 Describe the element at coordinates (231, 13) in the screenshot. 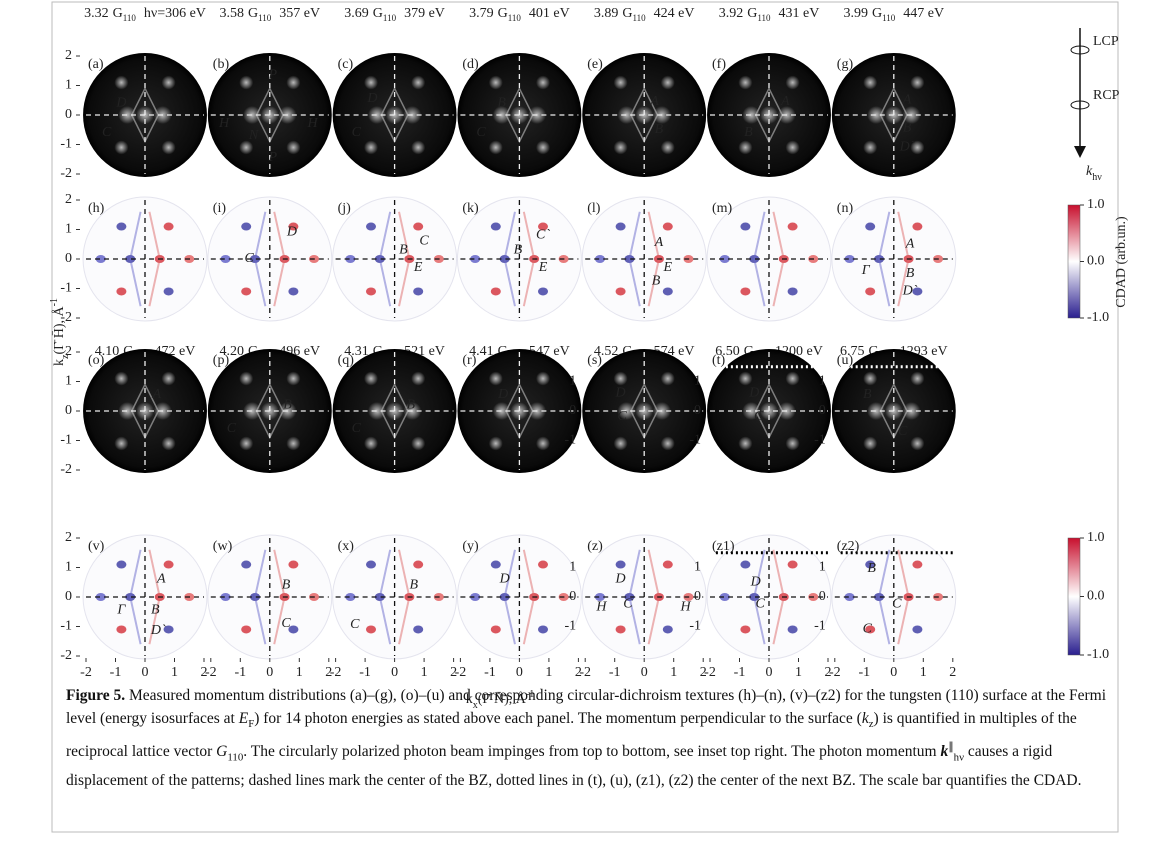

I see `kz-value: 3.58` at that location.